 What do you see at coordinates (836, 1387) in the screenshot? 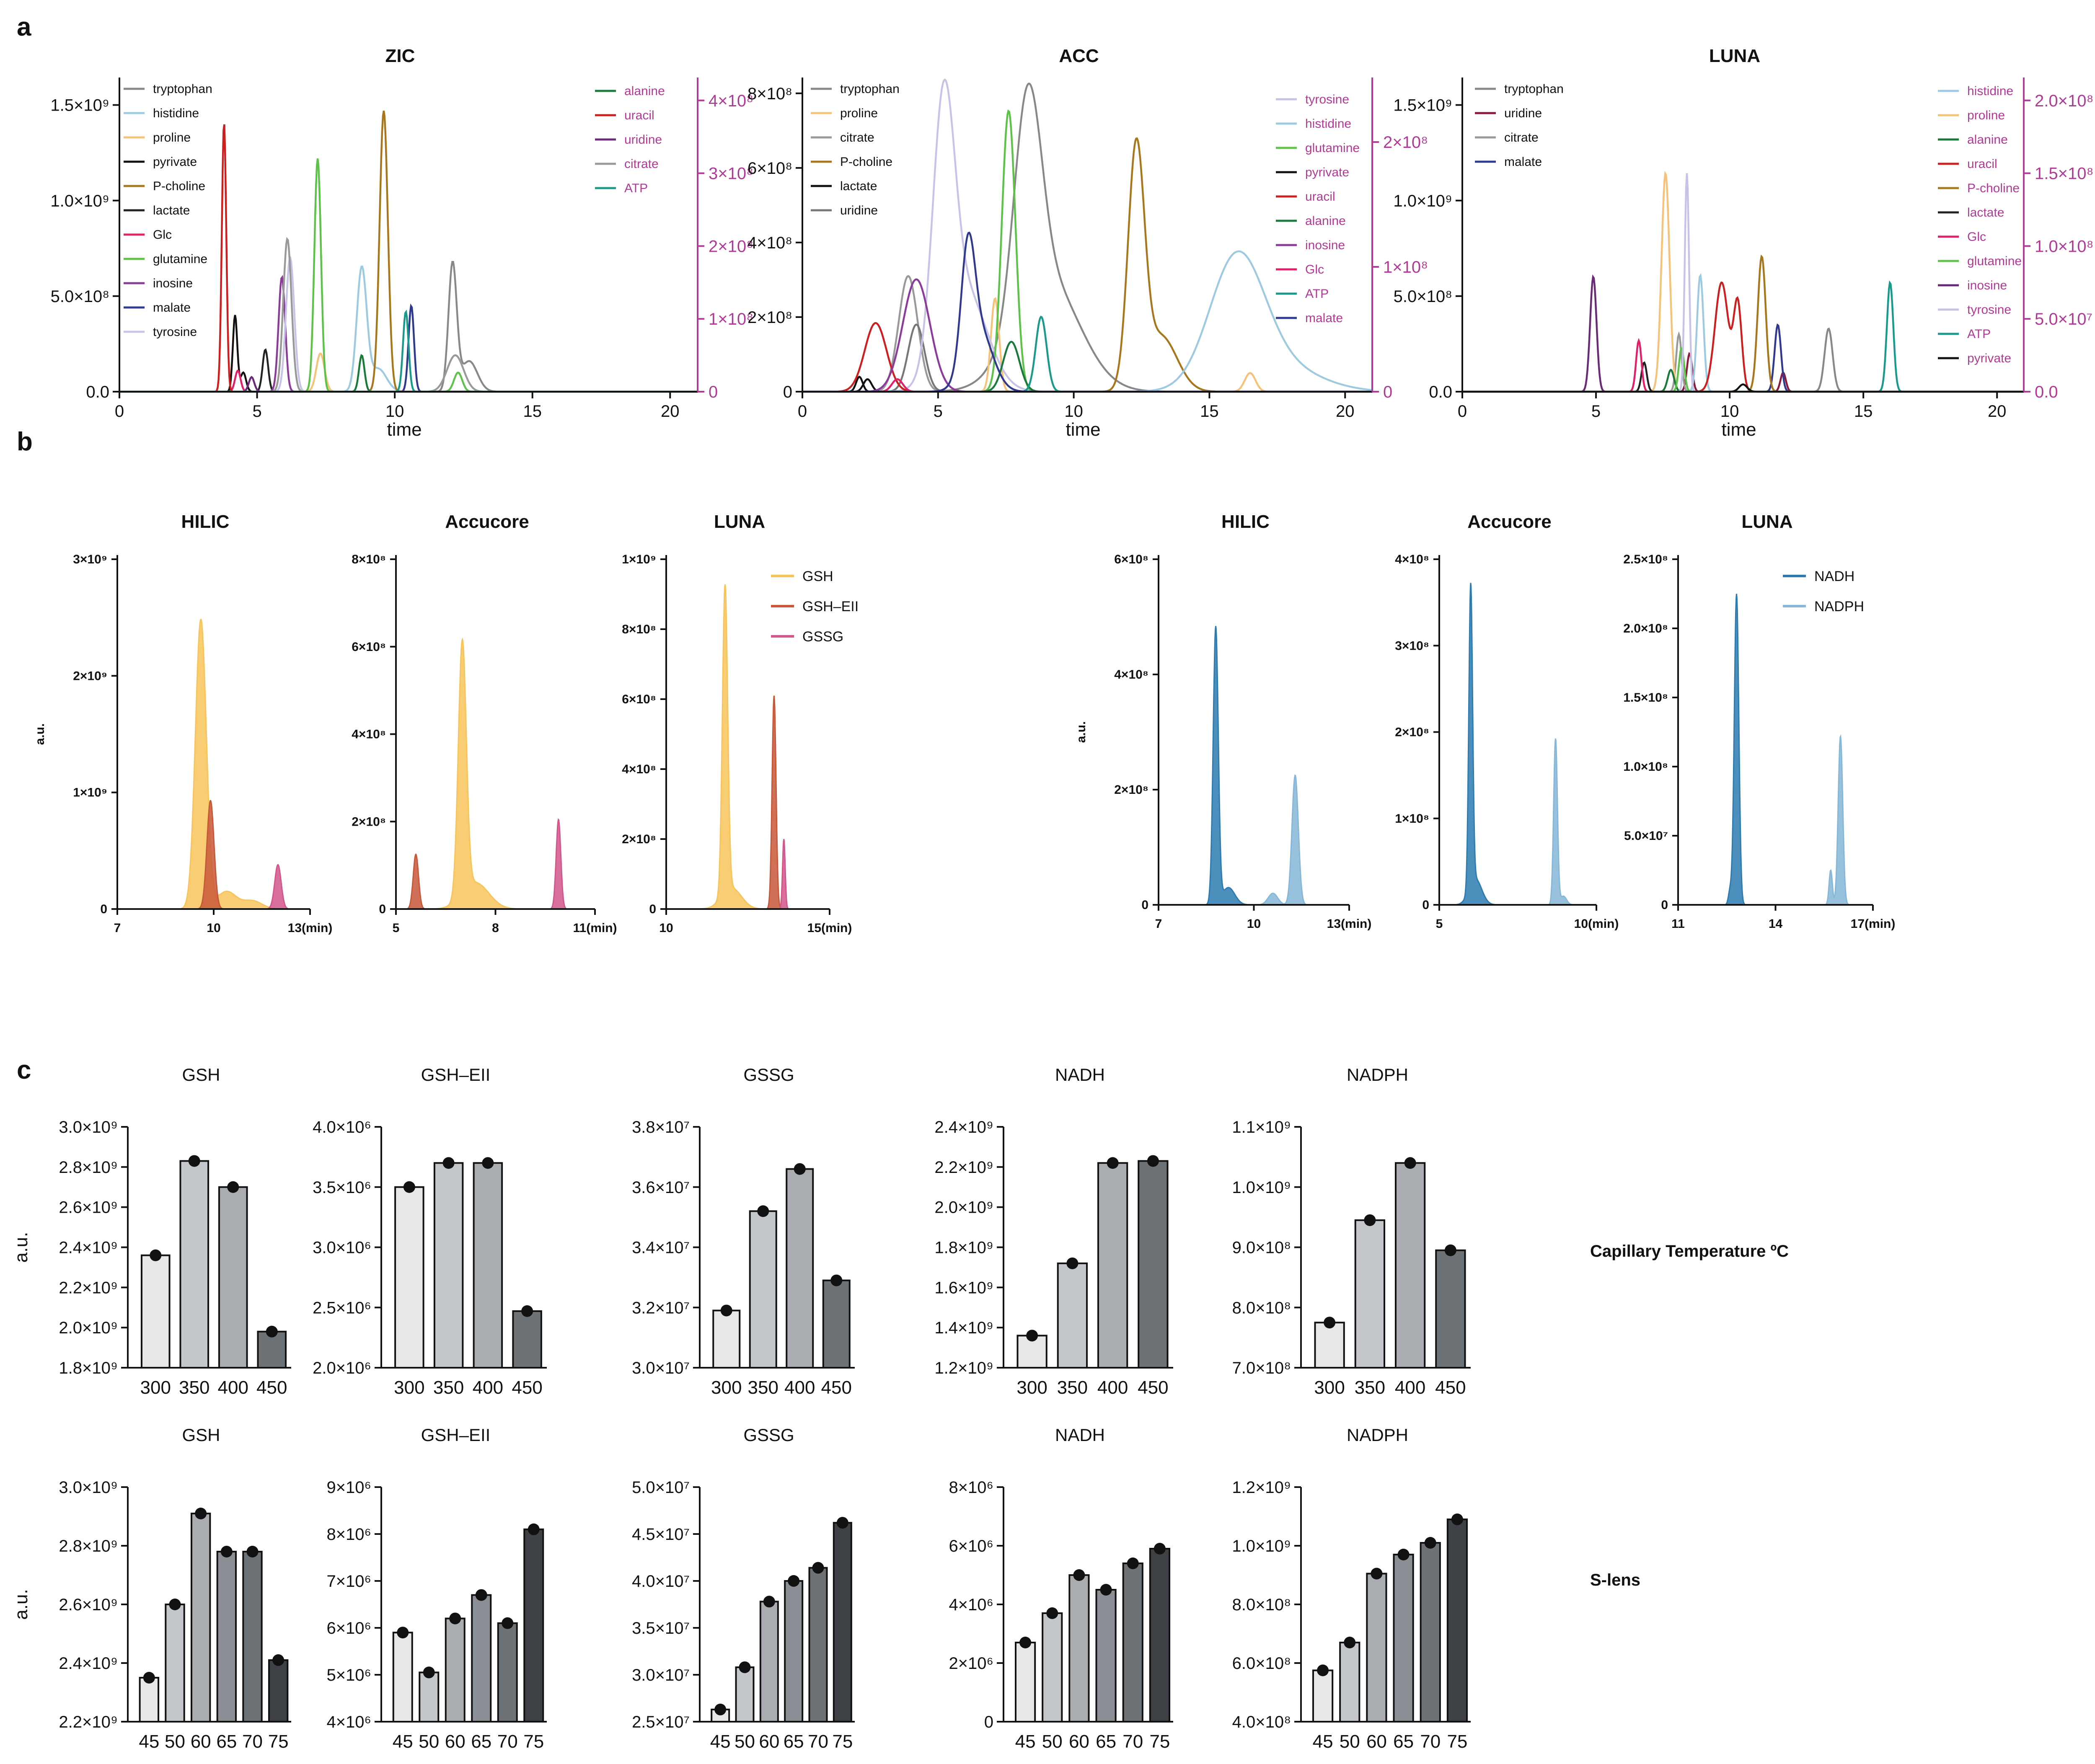
I see `x-tick-label: 450` at bounding box center [836, 1387].